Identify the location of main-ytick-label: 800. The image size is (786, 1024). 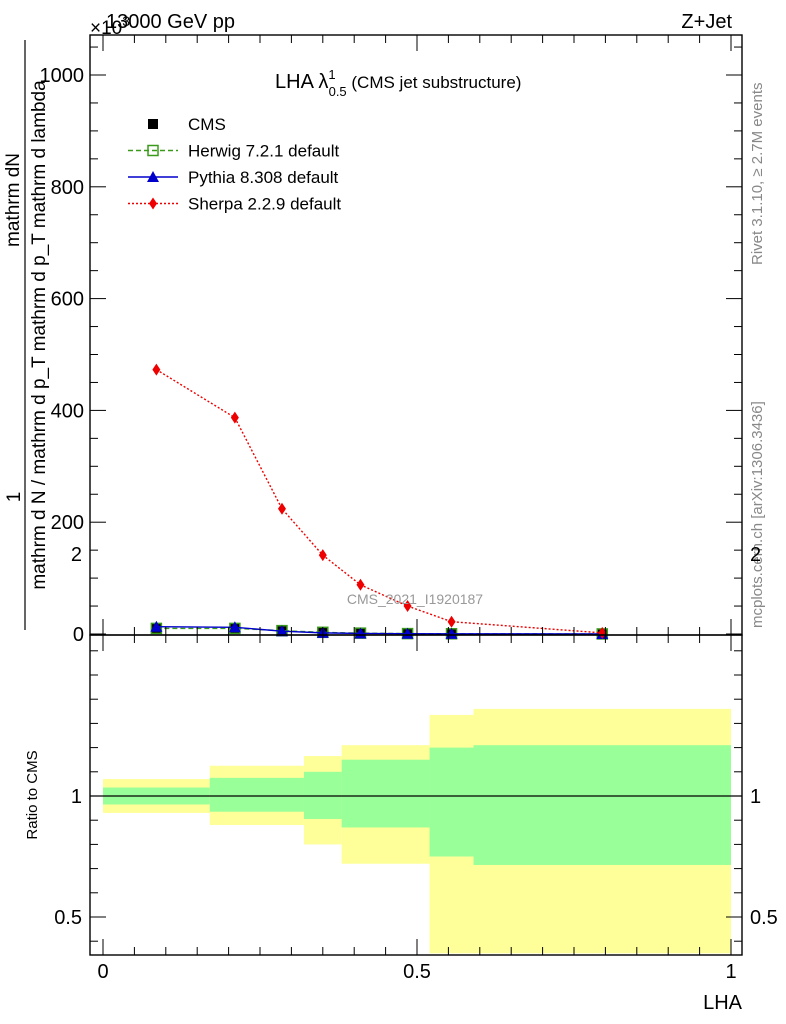
(67, 188).